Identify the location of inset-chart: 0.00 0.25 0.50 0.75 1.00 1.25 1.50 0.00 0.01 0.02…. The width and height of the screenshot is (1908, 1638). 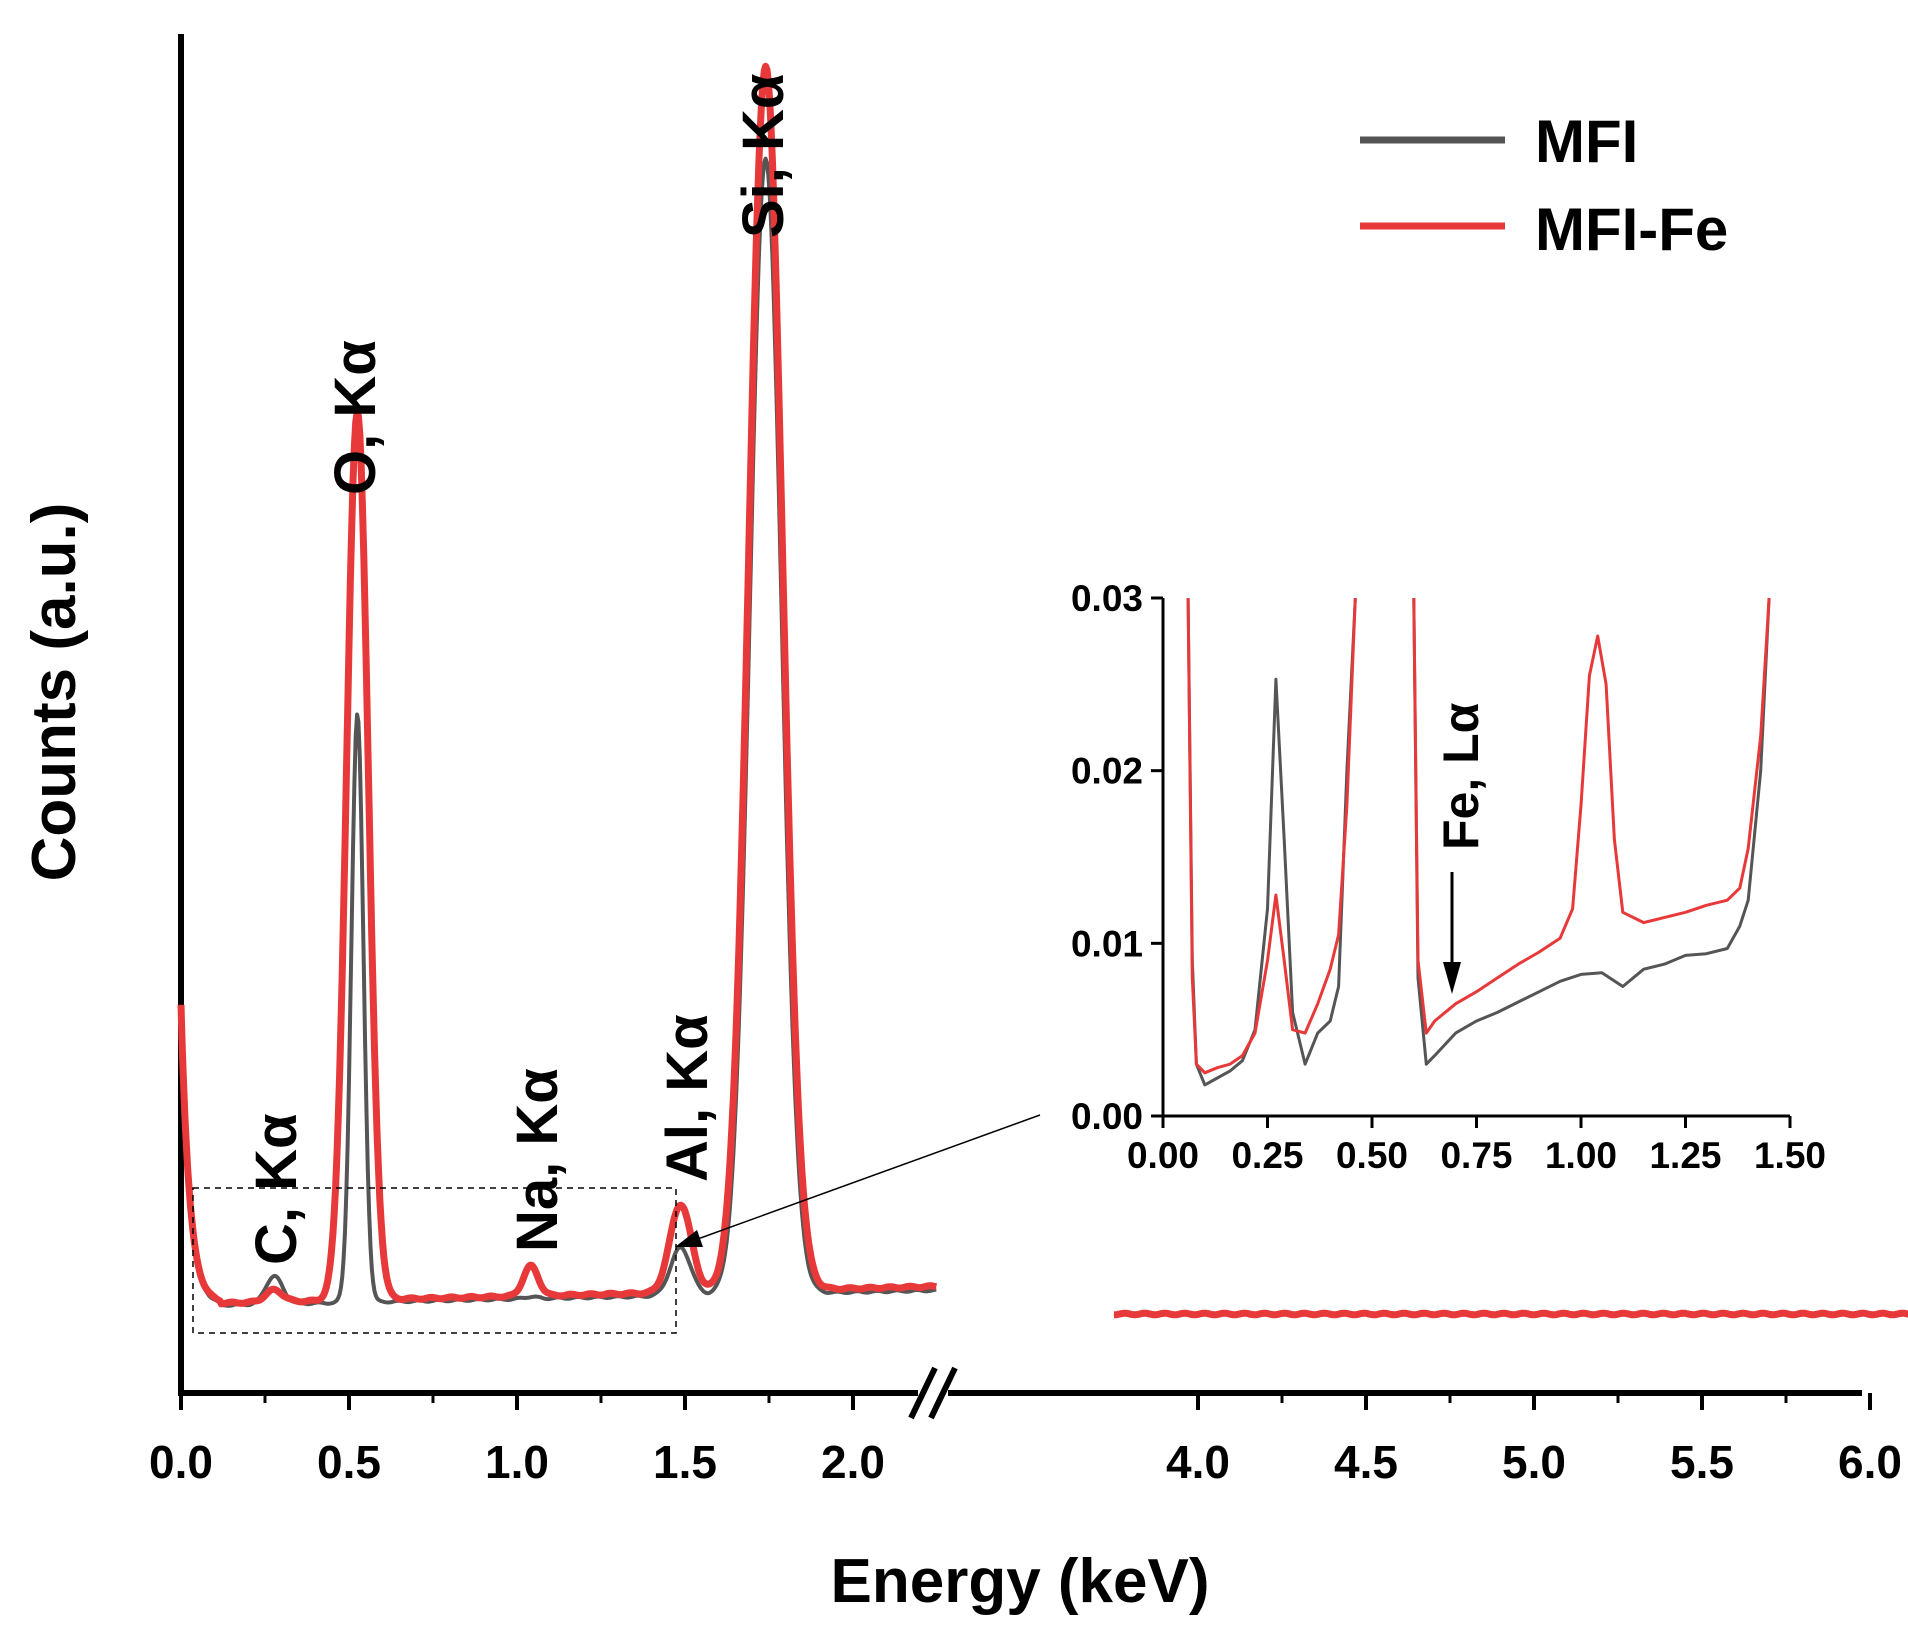
(1448, 877).